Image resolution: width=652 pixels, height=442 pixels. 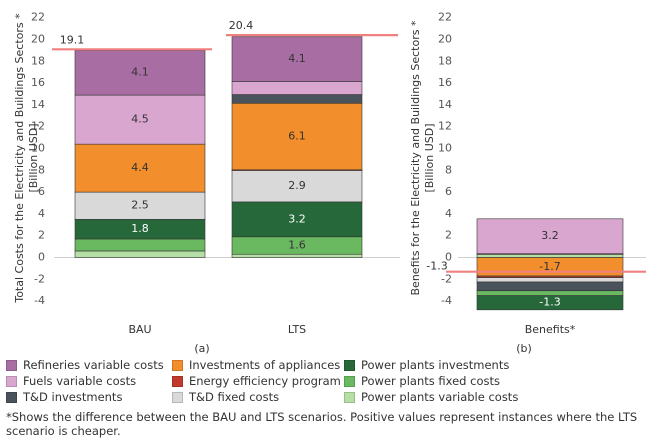 I want to click on data-label: 2.9, so click(x=297, y=185).